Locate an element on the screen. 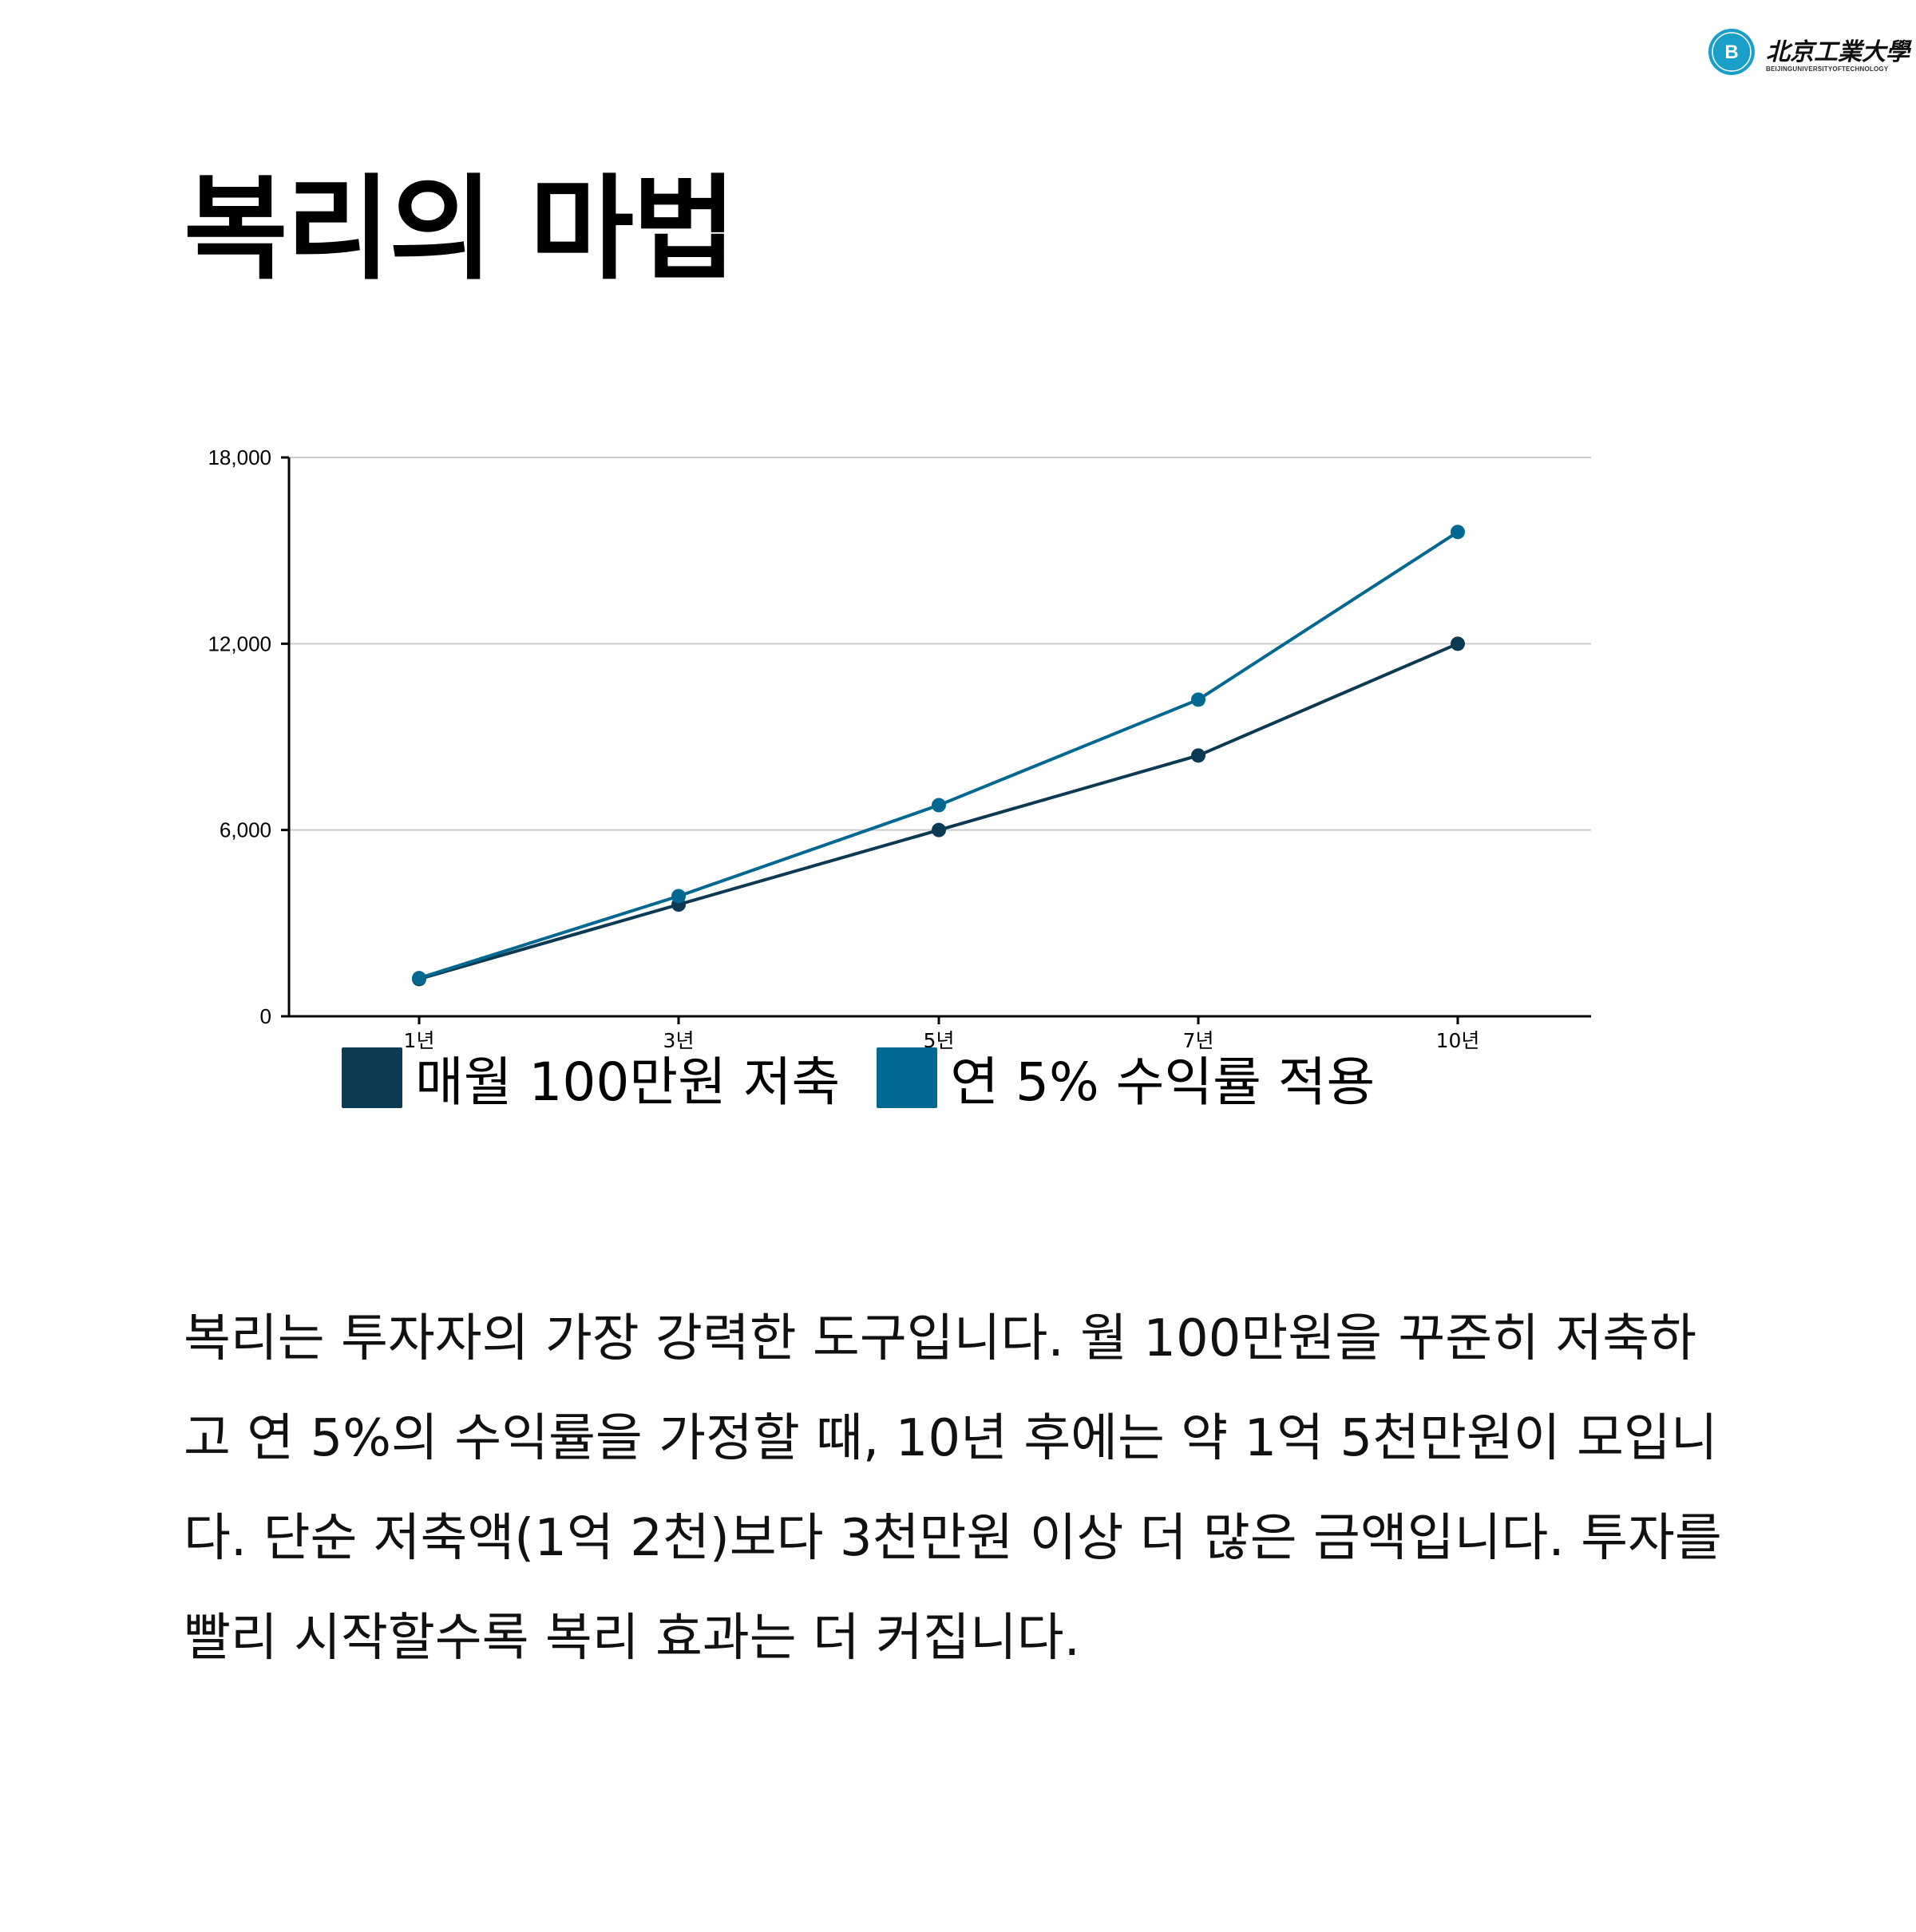 The width and height of the screenshot is (1916, 1932). grid-layer is located at coordinates (940, 644).